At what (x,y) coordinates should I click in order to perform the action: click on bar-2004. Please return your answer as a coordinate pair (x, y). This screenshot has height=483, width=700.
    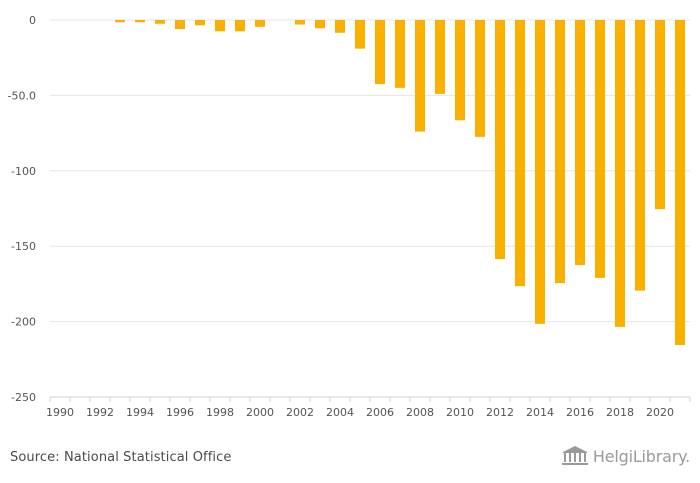
    Looking at the image, I should click on (340, 26).